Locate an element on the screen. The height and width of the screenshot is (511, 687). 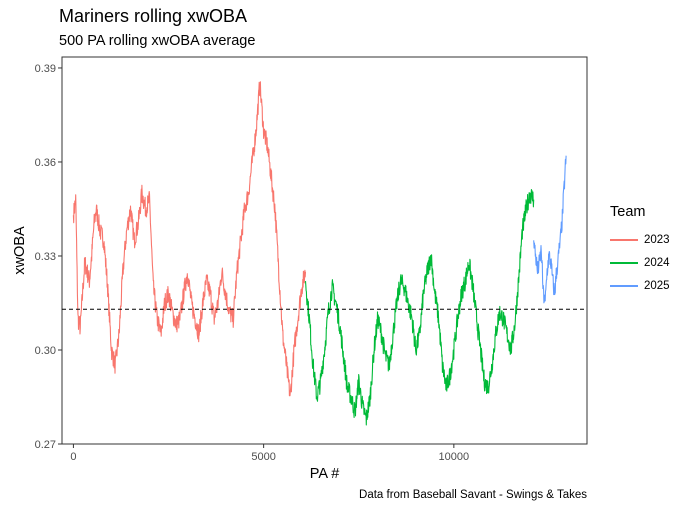
x-tick-label: 10000 is located at coordinates (454, 457).